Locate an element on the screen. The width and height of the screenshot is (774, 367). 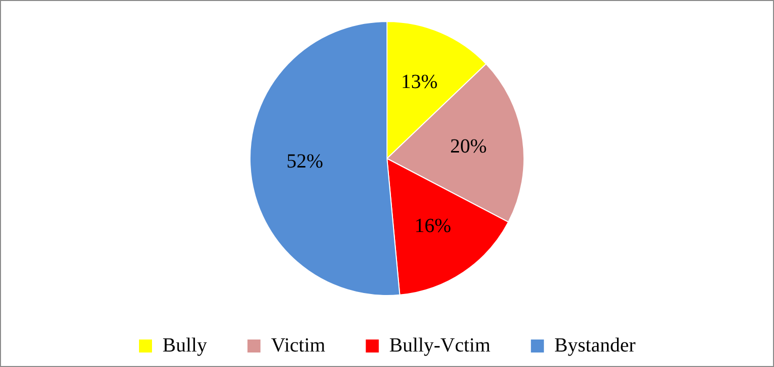
data-label: 20% is located at coordinates (468, 146).